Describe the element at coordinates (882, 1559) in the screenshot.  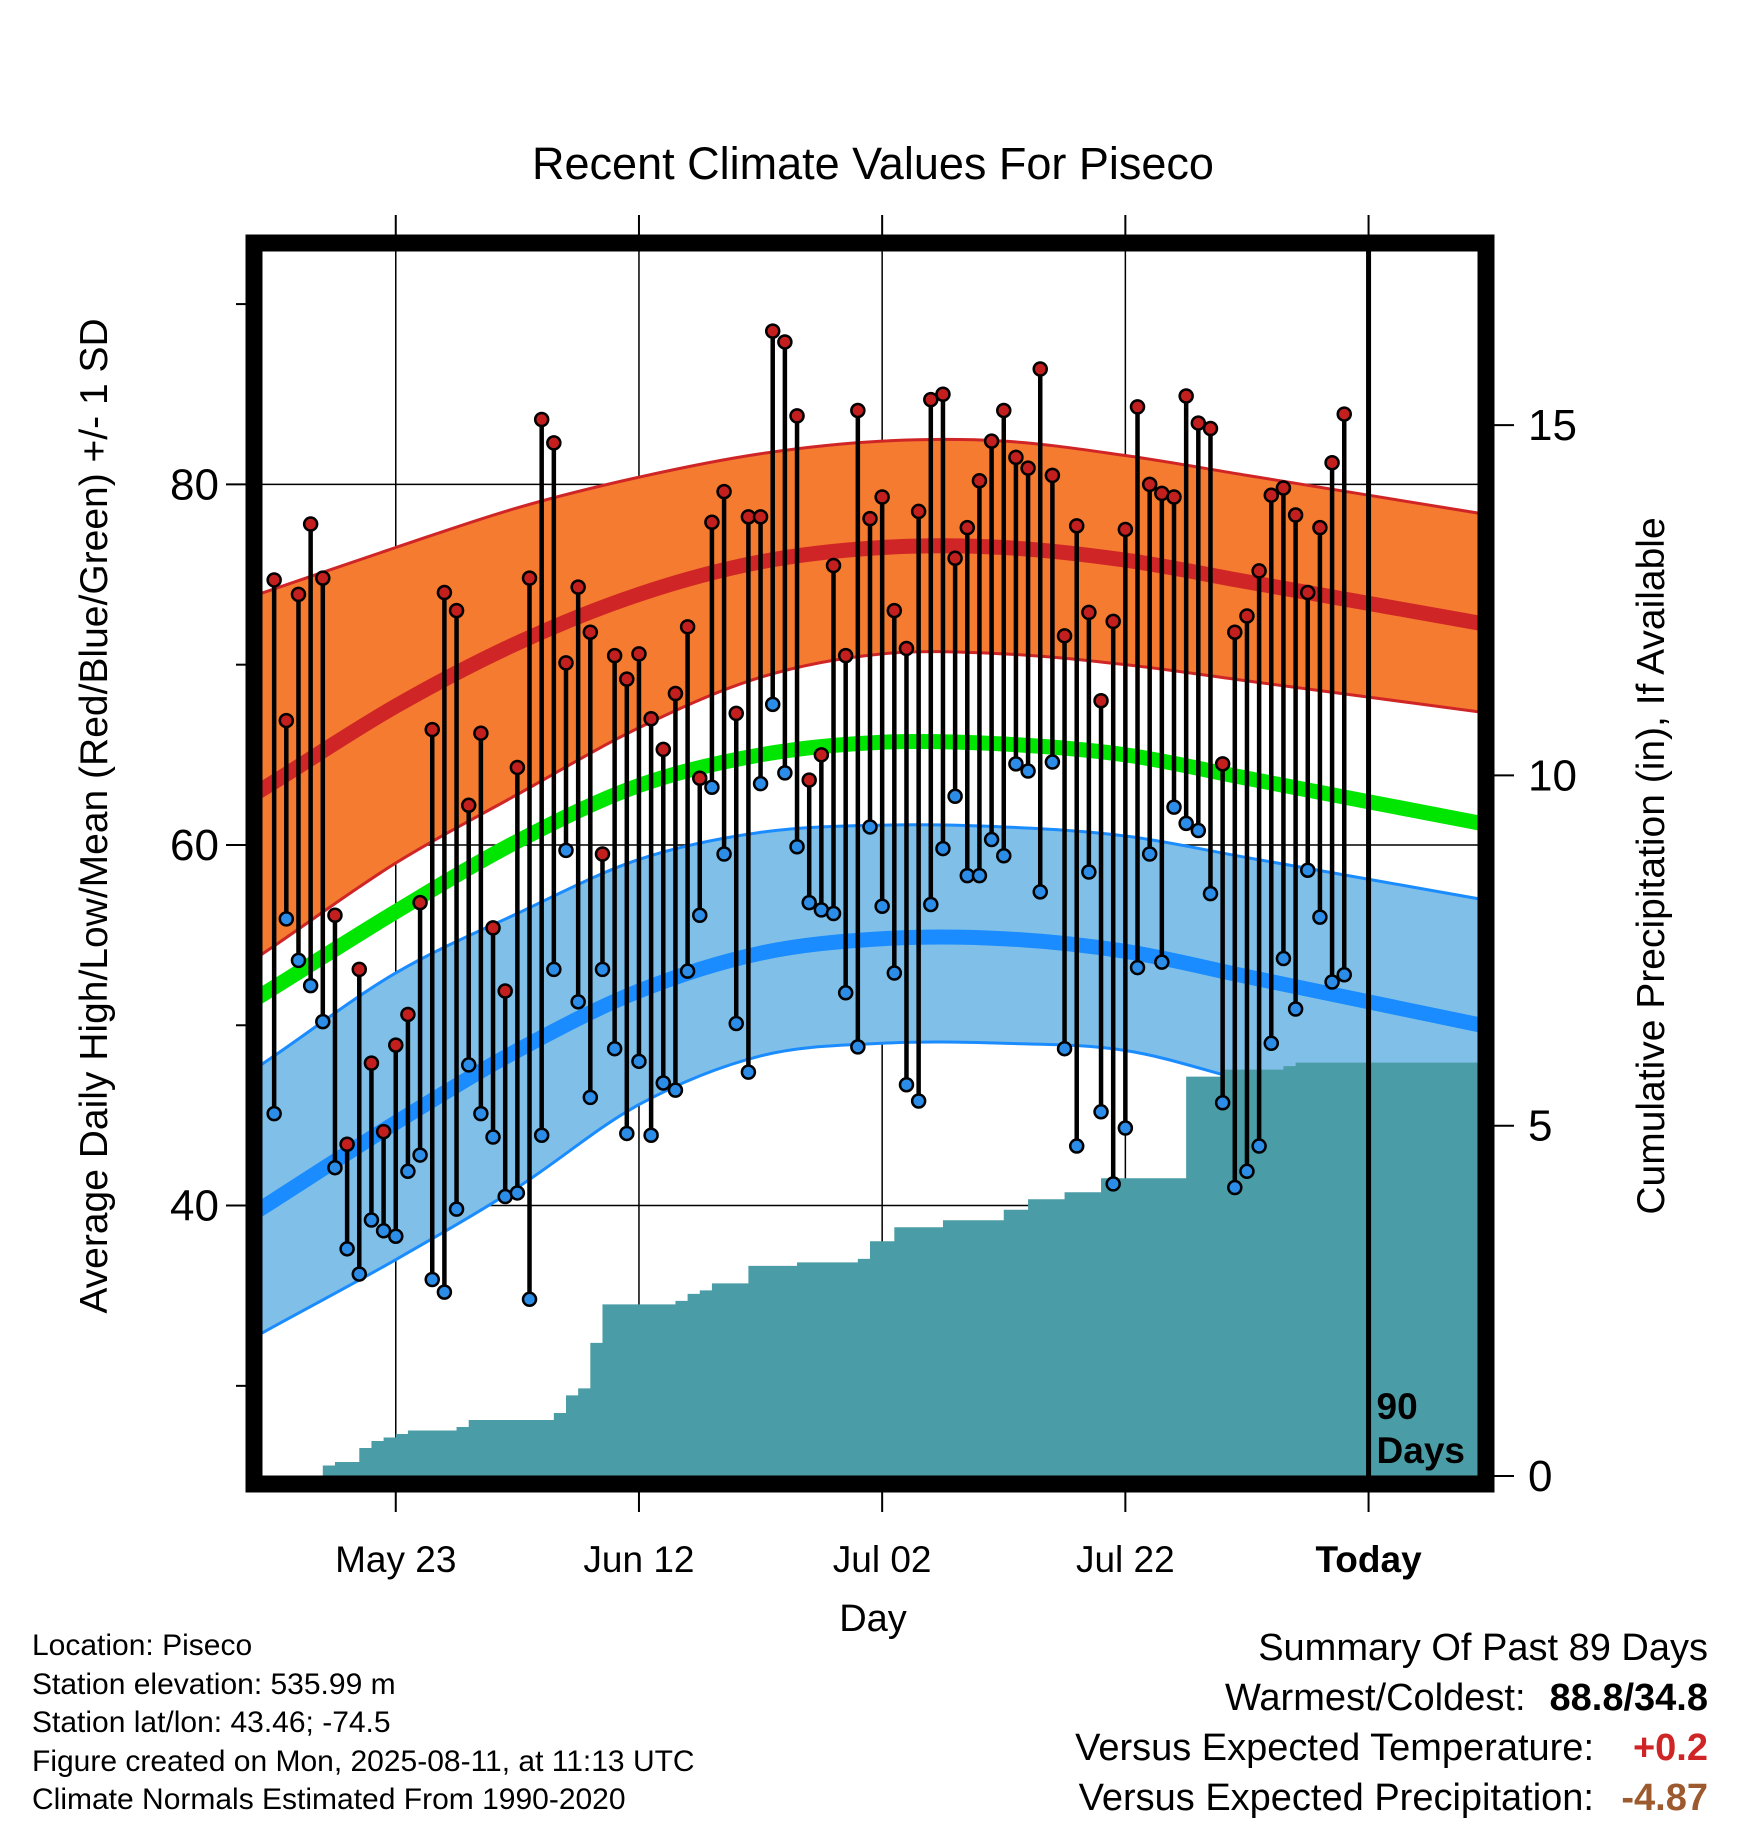
I see `x-tick-label: Jul 02` at that location.